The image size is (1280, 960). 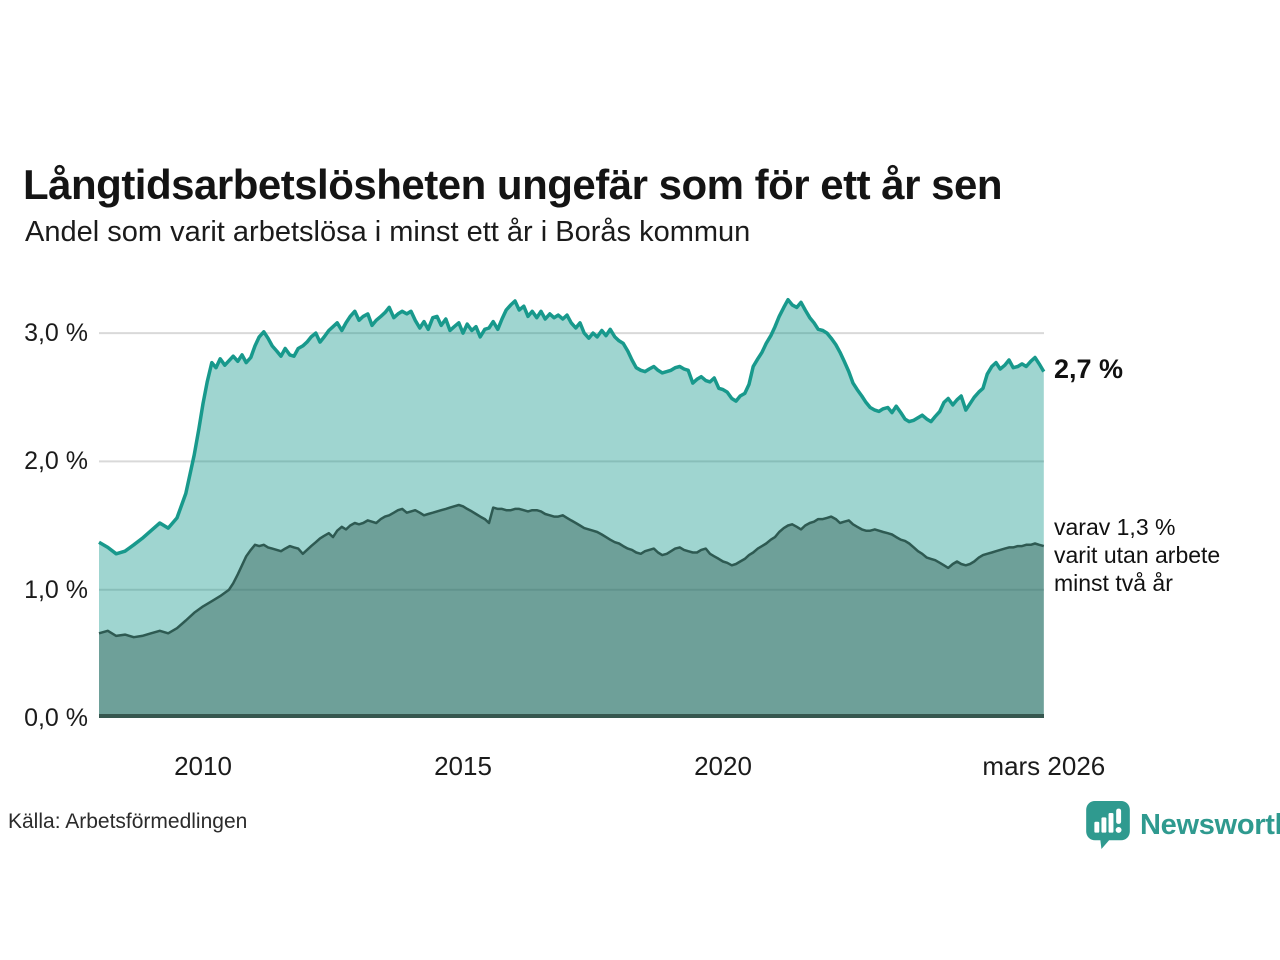 What do you see at coordinates (56, 461) in the screenshot?
I see `y-axis-label: 2,0 %` at bounding box center [56, 461].